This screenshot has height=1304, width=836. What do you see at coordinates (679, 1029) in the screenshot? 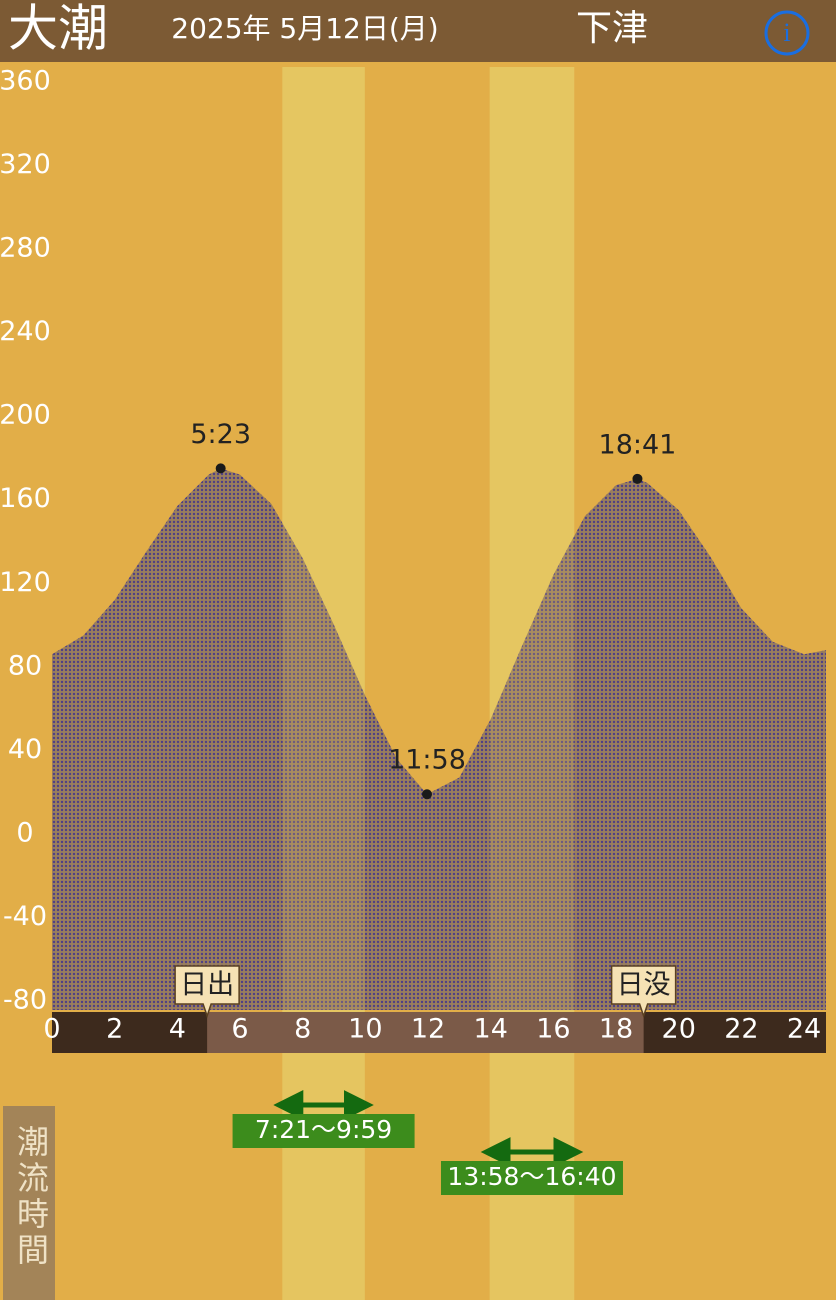
I see `x-tick-label: 20` at bounding box center [679, 1029].